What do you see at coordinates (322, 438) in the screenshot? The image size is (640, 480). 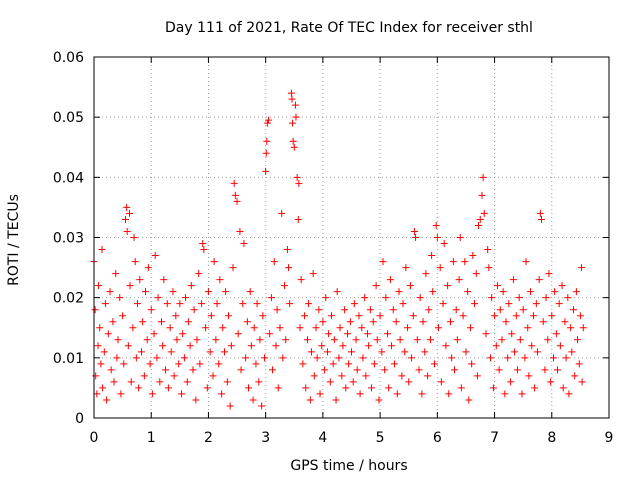 I see `x-tick-label: 4` at bounding box center [322, 438].